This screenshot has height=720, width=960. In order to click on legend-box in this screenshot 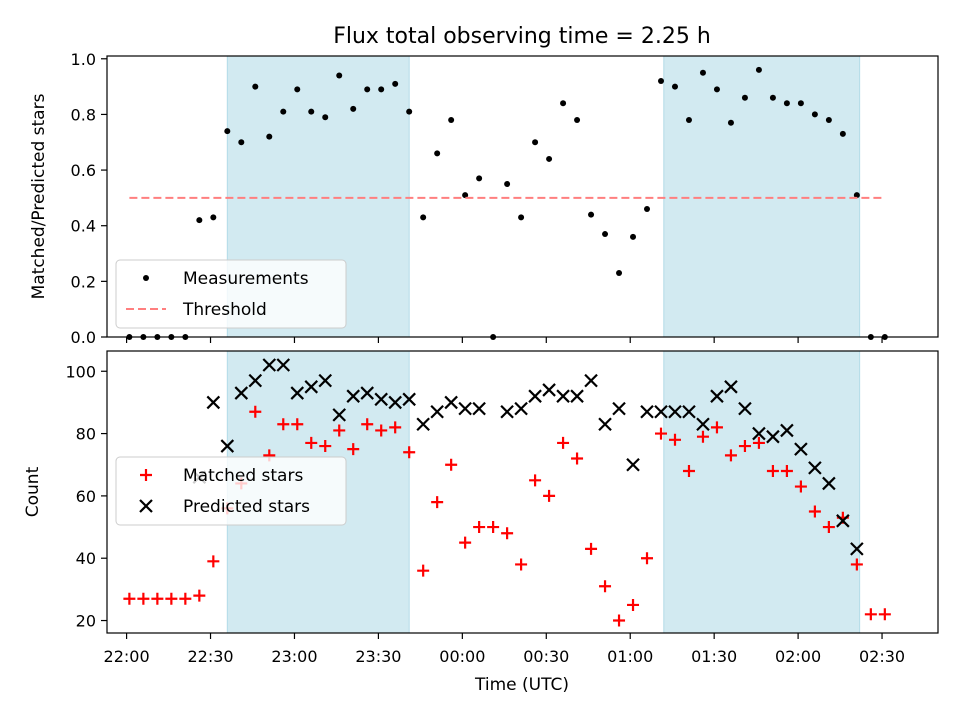, I will do `click(231, 491)`.